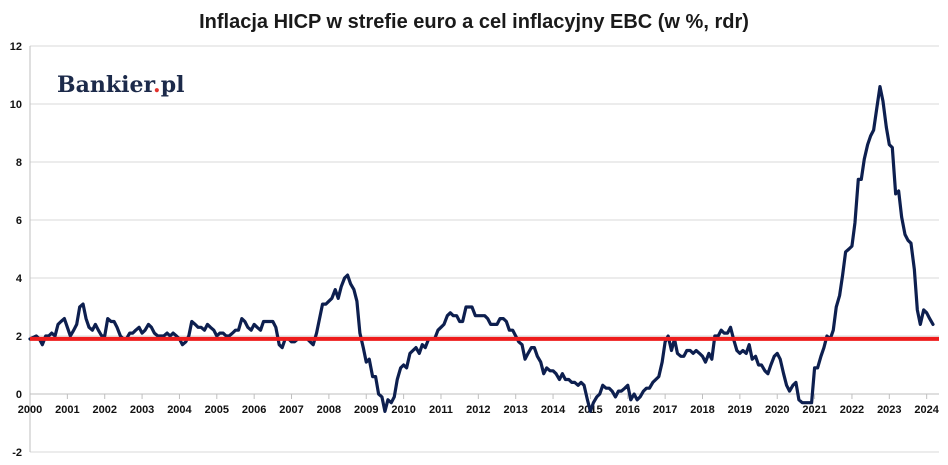 The image size is (948, 465). What do you see at coordinates (142, 410) in the screenshot?
I see `x-tick-label-2003: 2003` at bounding box center [142, 410].